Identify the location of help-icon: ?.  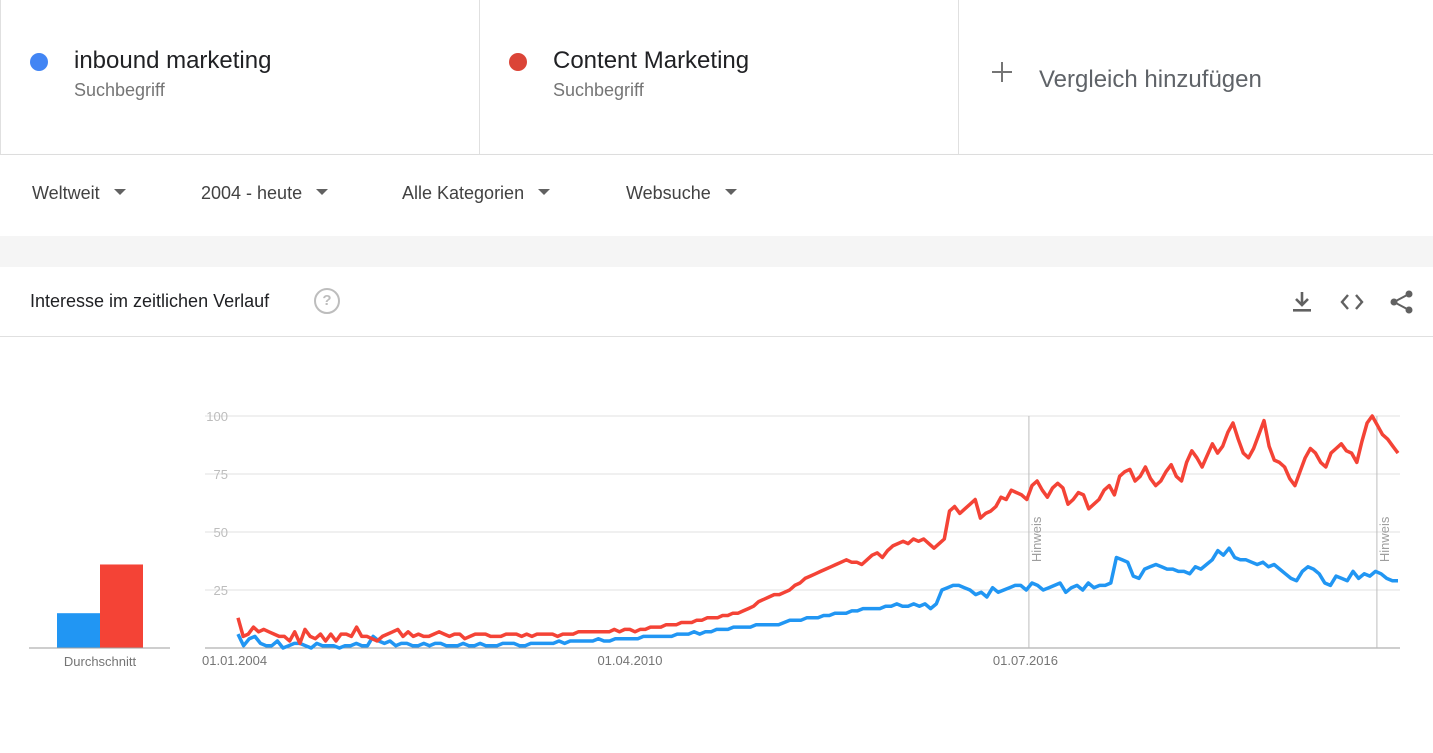
(327, 301).